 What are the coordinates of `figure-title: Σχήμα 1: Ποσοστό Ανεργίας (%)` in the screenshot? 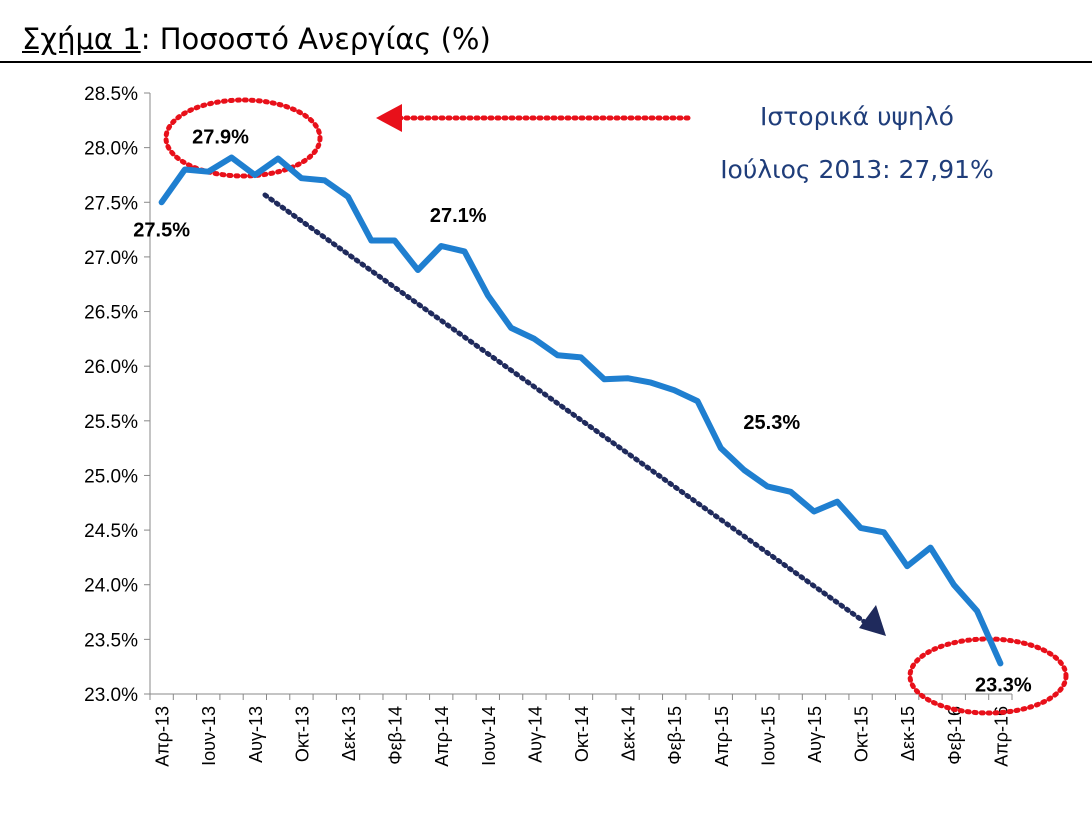 It's located at (256, 39).